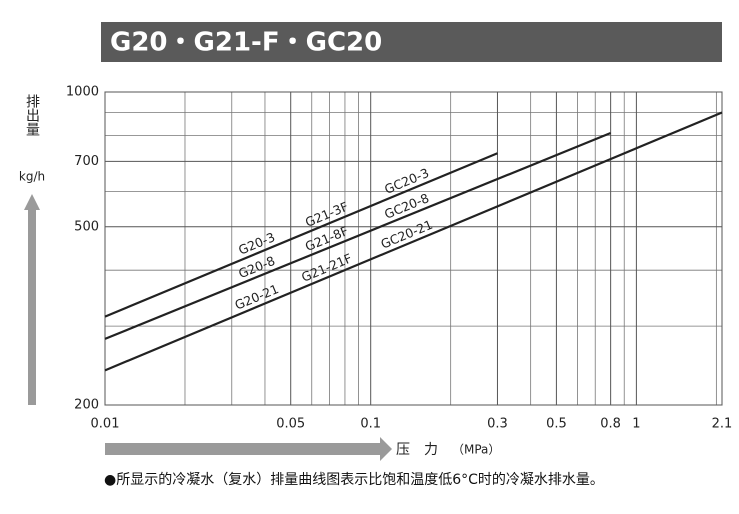 This screenshot has height=514, width=739. What do you see at coordinates (722, 424) in the screenshot?
I see `x-tick-label: 2.1` at bounding box center [722, 424].